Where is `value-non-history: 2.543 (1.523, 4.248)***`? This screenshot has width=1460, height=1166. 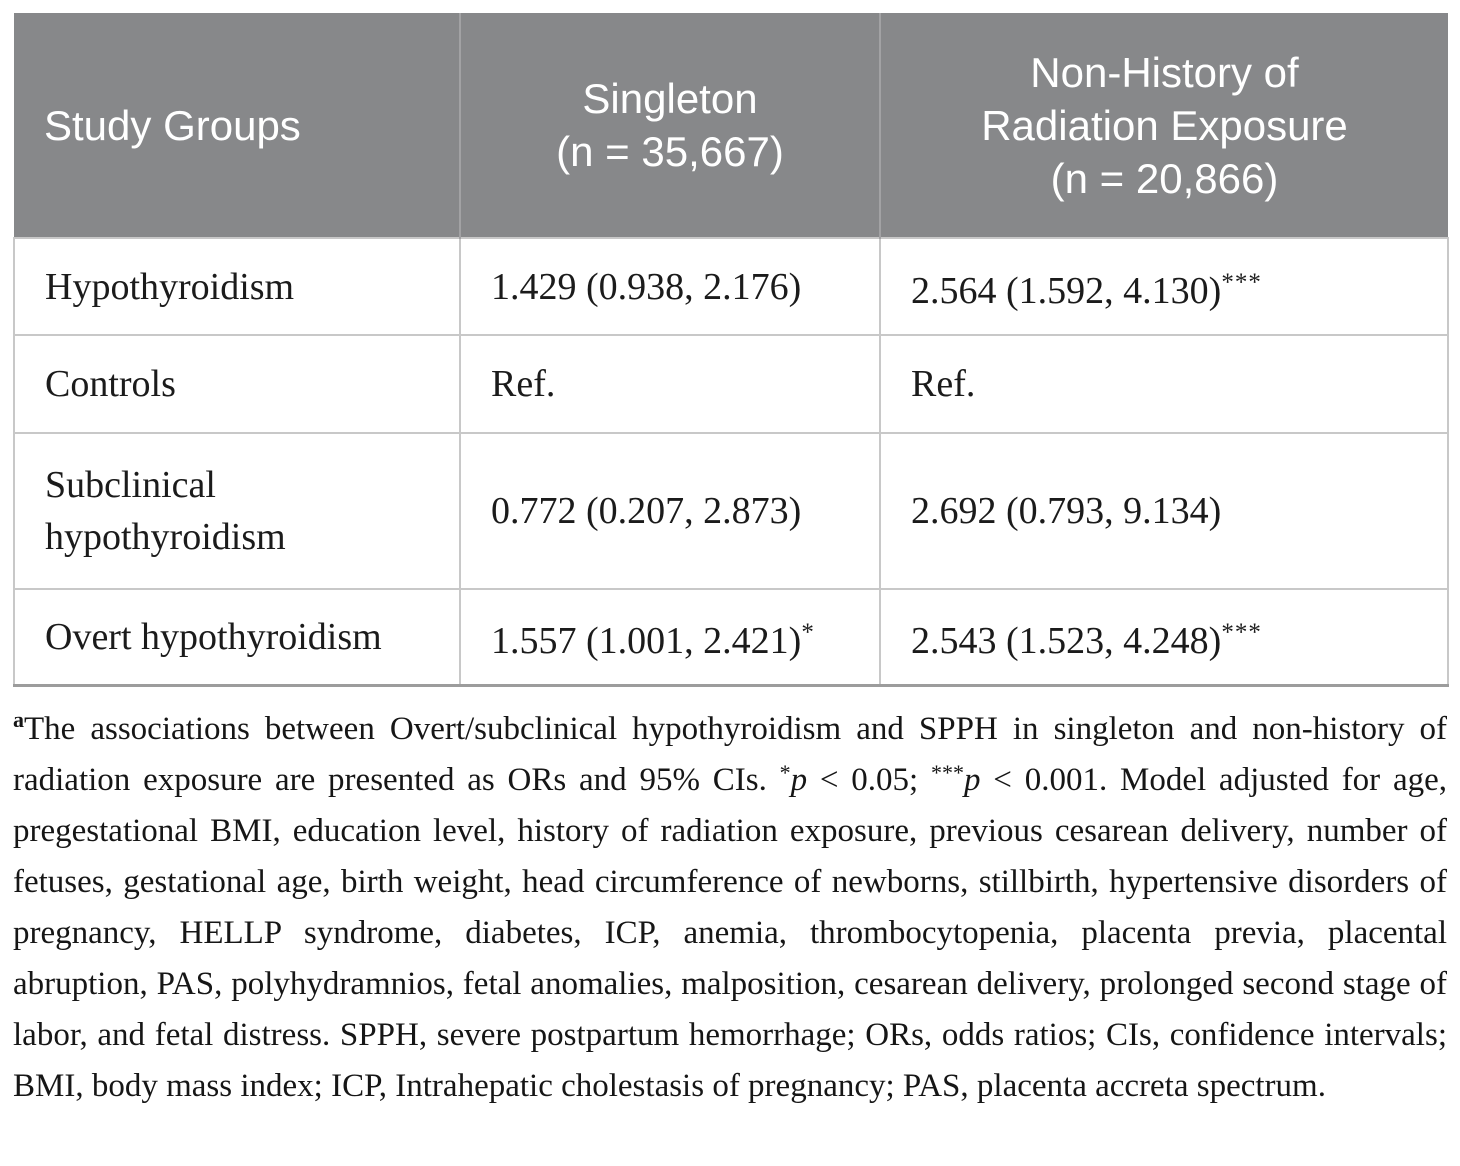
value-non-history: 2.543 (1.523, 4.248)*** is located at coordinates (1164, 637).